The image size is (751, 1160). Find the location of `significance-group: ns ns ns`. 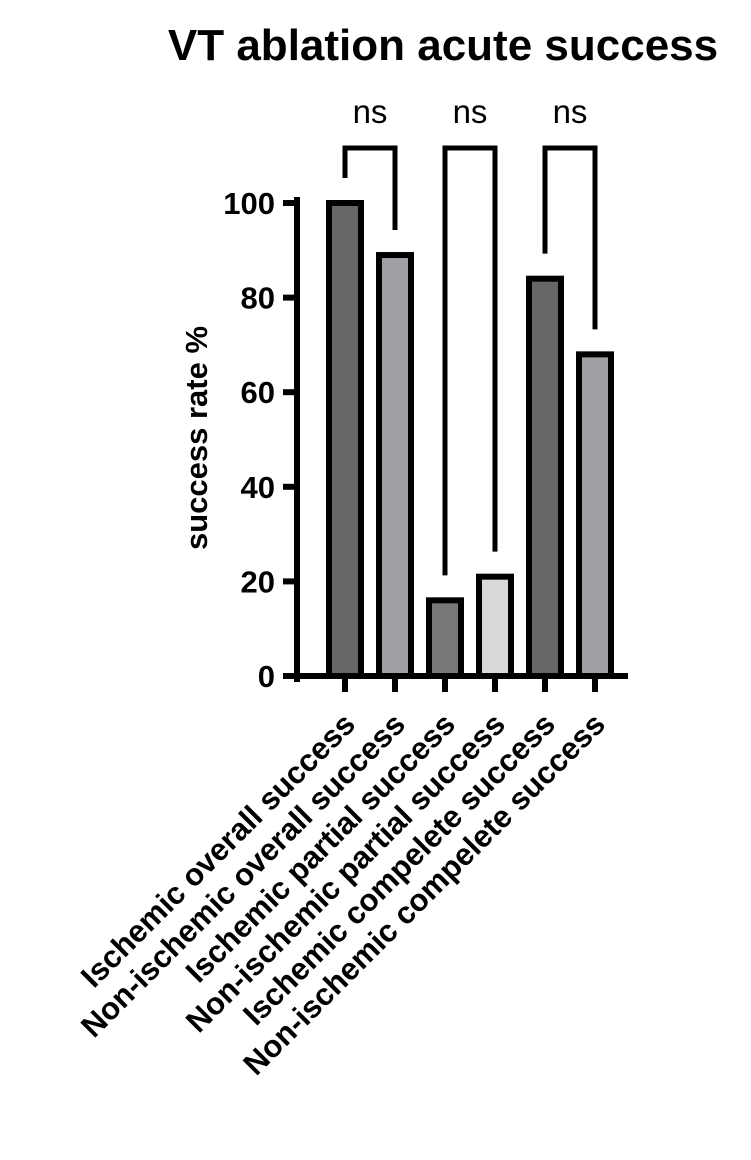

significance-group: ns ns ns is located at coordinates (470, 334).